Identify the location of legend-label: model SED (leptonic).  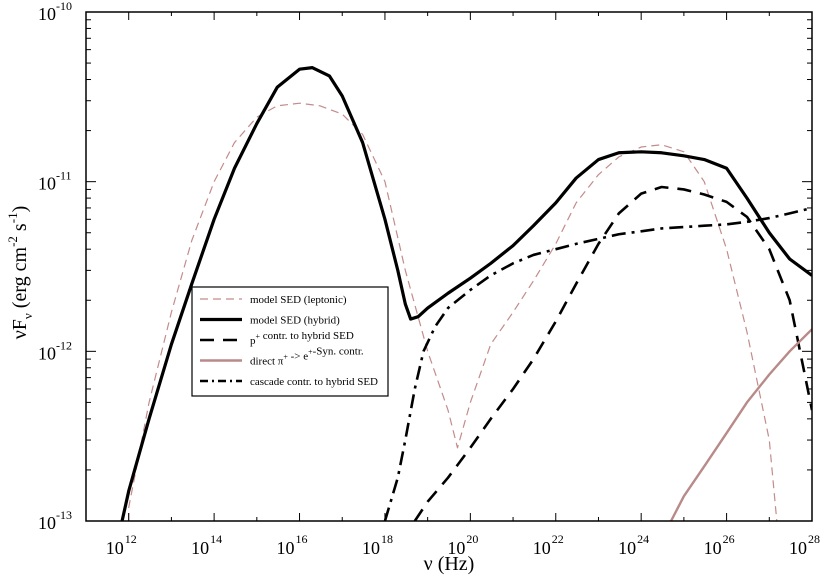
(298, 300).